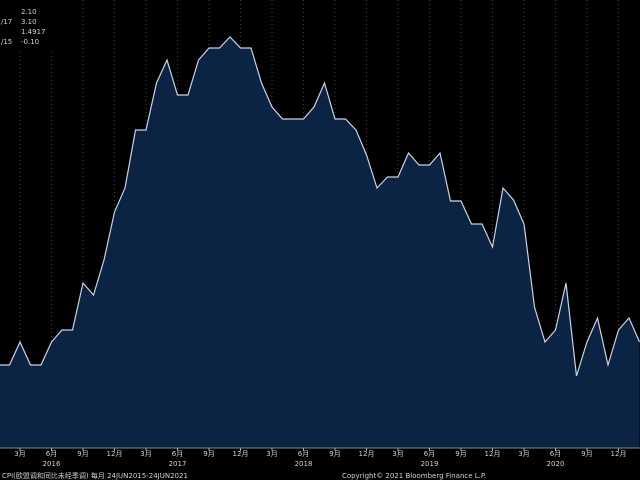 This screenshot has width=640, height=480. What do you see at coordinates (304, 464) in the screenshot?
I see `year-label: 2018` at bounding box center [304, 464].